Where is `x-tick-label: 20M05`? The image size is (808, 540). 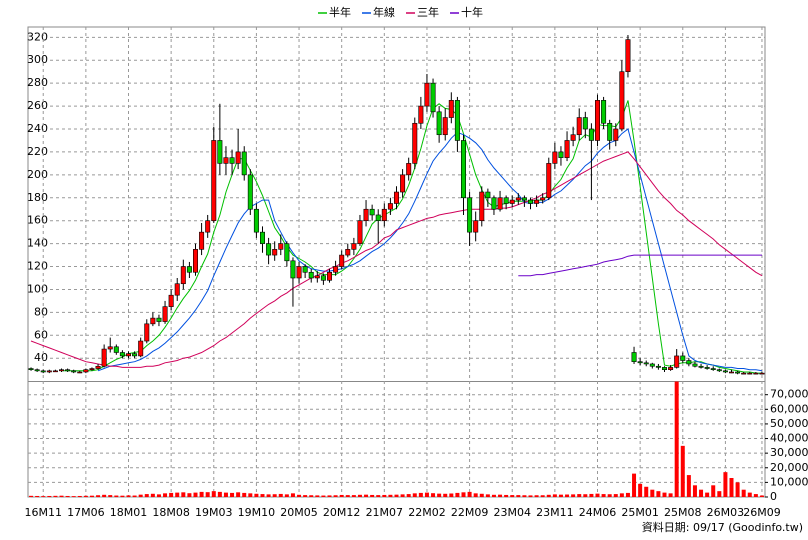 x-tick-label: 20M05 is located at coordinates (299, 512).